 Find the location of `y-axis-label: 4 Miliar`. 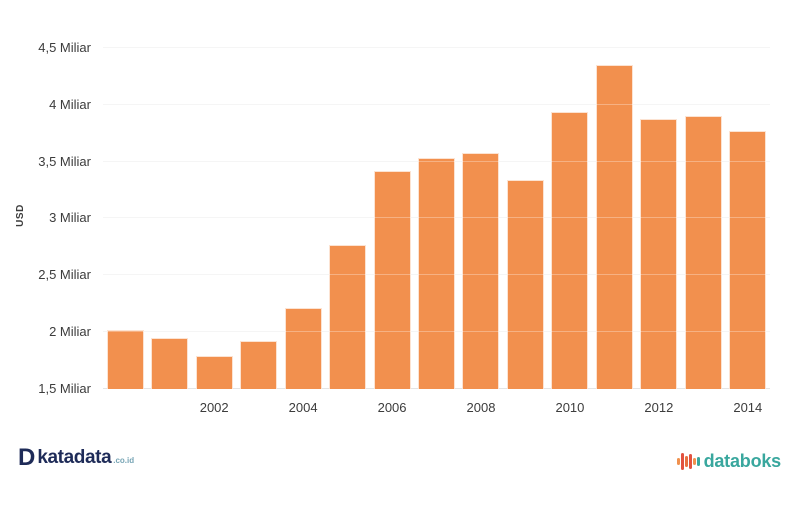

y-axis-label: 4 Miliar is located at coordinates (70, 104).